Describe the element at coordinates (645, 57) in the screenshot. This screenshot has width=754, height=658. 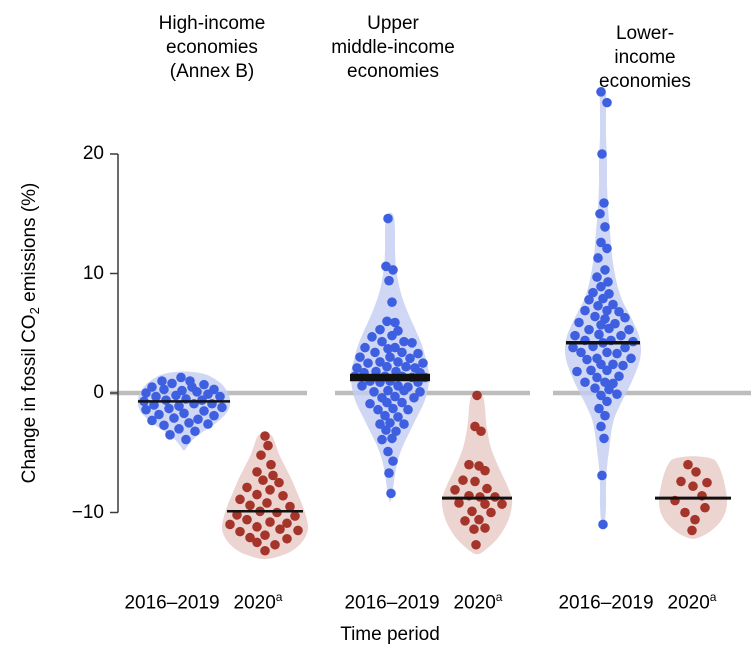
I see `facet-title-lower-income: Lower-income economies` at that location.